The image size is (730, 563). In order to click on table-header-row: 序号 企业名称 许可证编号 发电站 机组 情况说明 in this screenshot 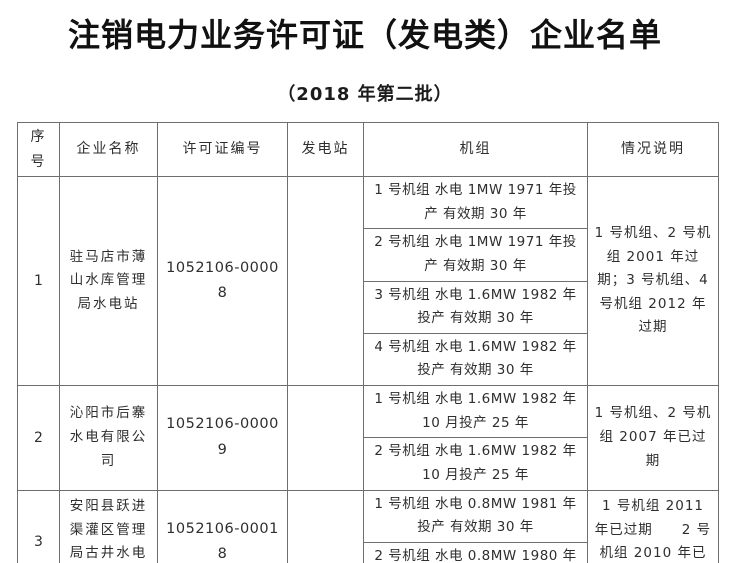, I will do `click(368, 149)`.